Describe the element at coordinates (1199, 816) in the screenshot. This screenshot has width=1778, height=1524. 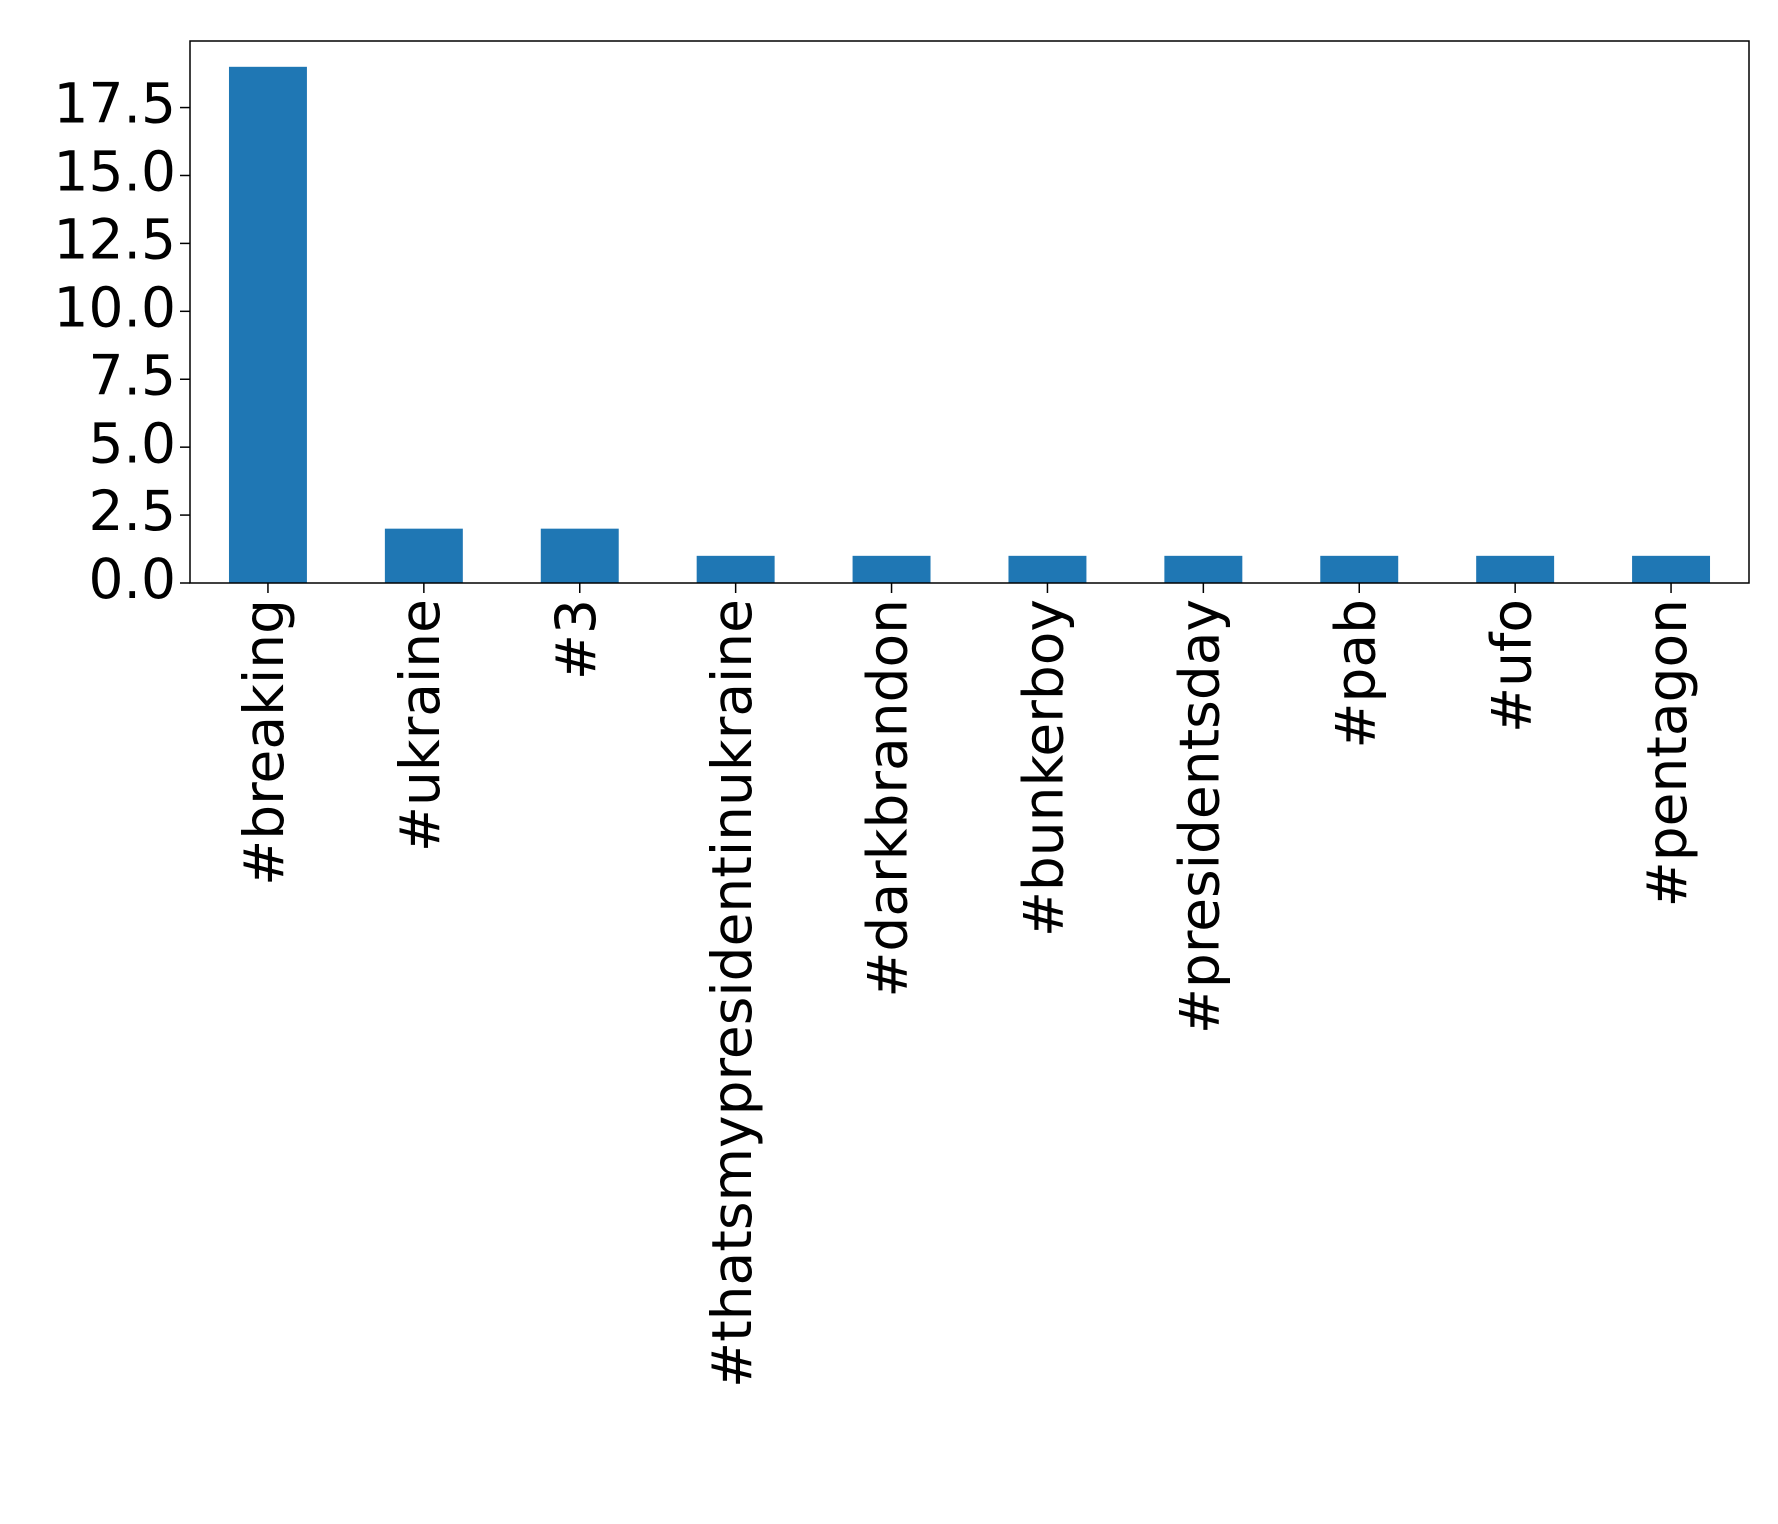
I see `x-tick-label: #presidentsday` at that location.